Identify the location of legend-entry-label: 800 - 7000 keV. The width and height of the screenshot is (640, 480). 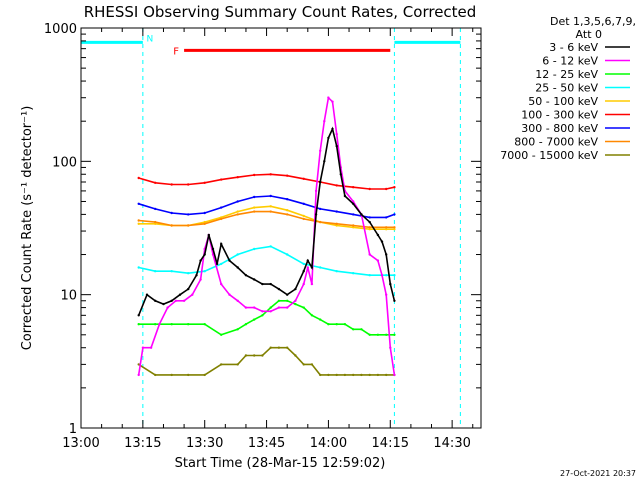
(556, 142).